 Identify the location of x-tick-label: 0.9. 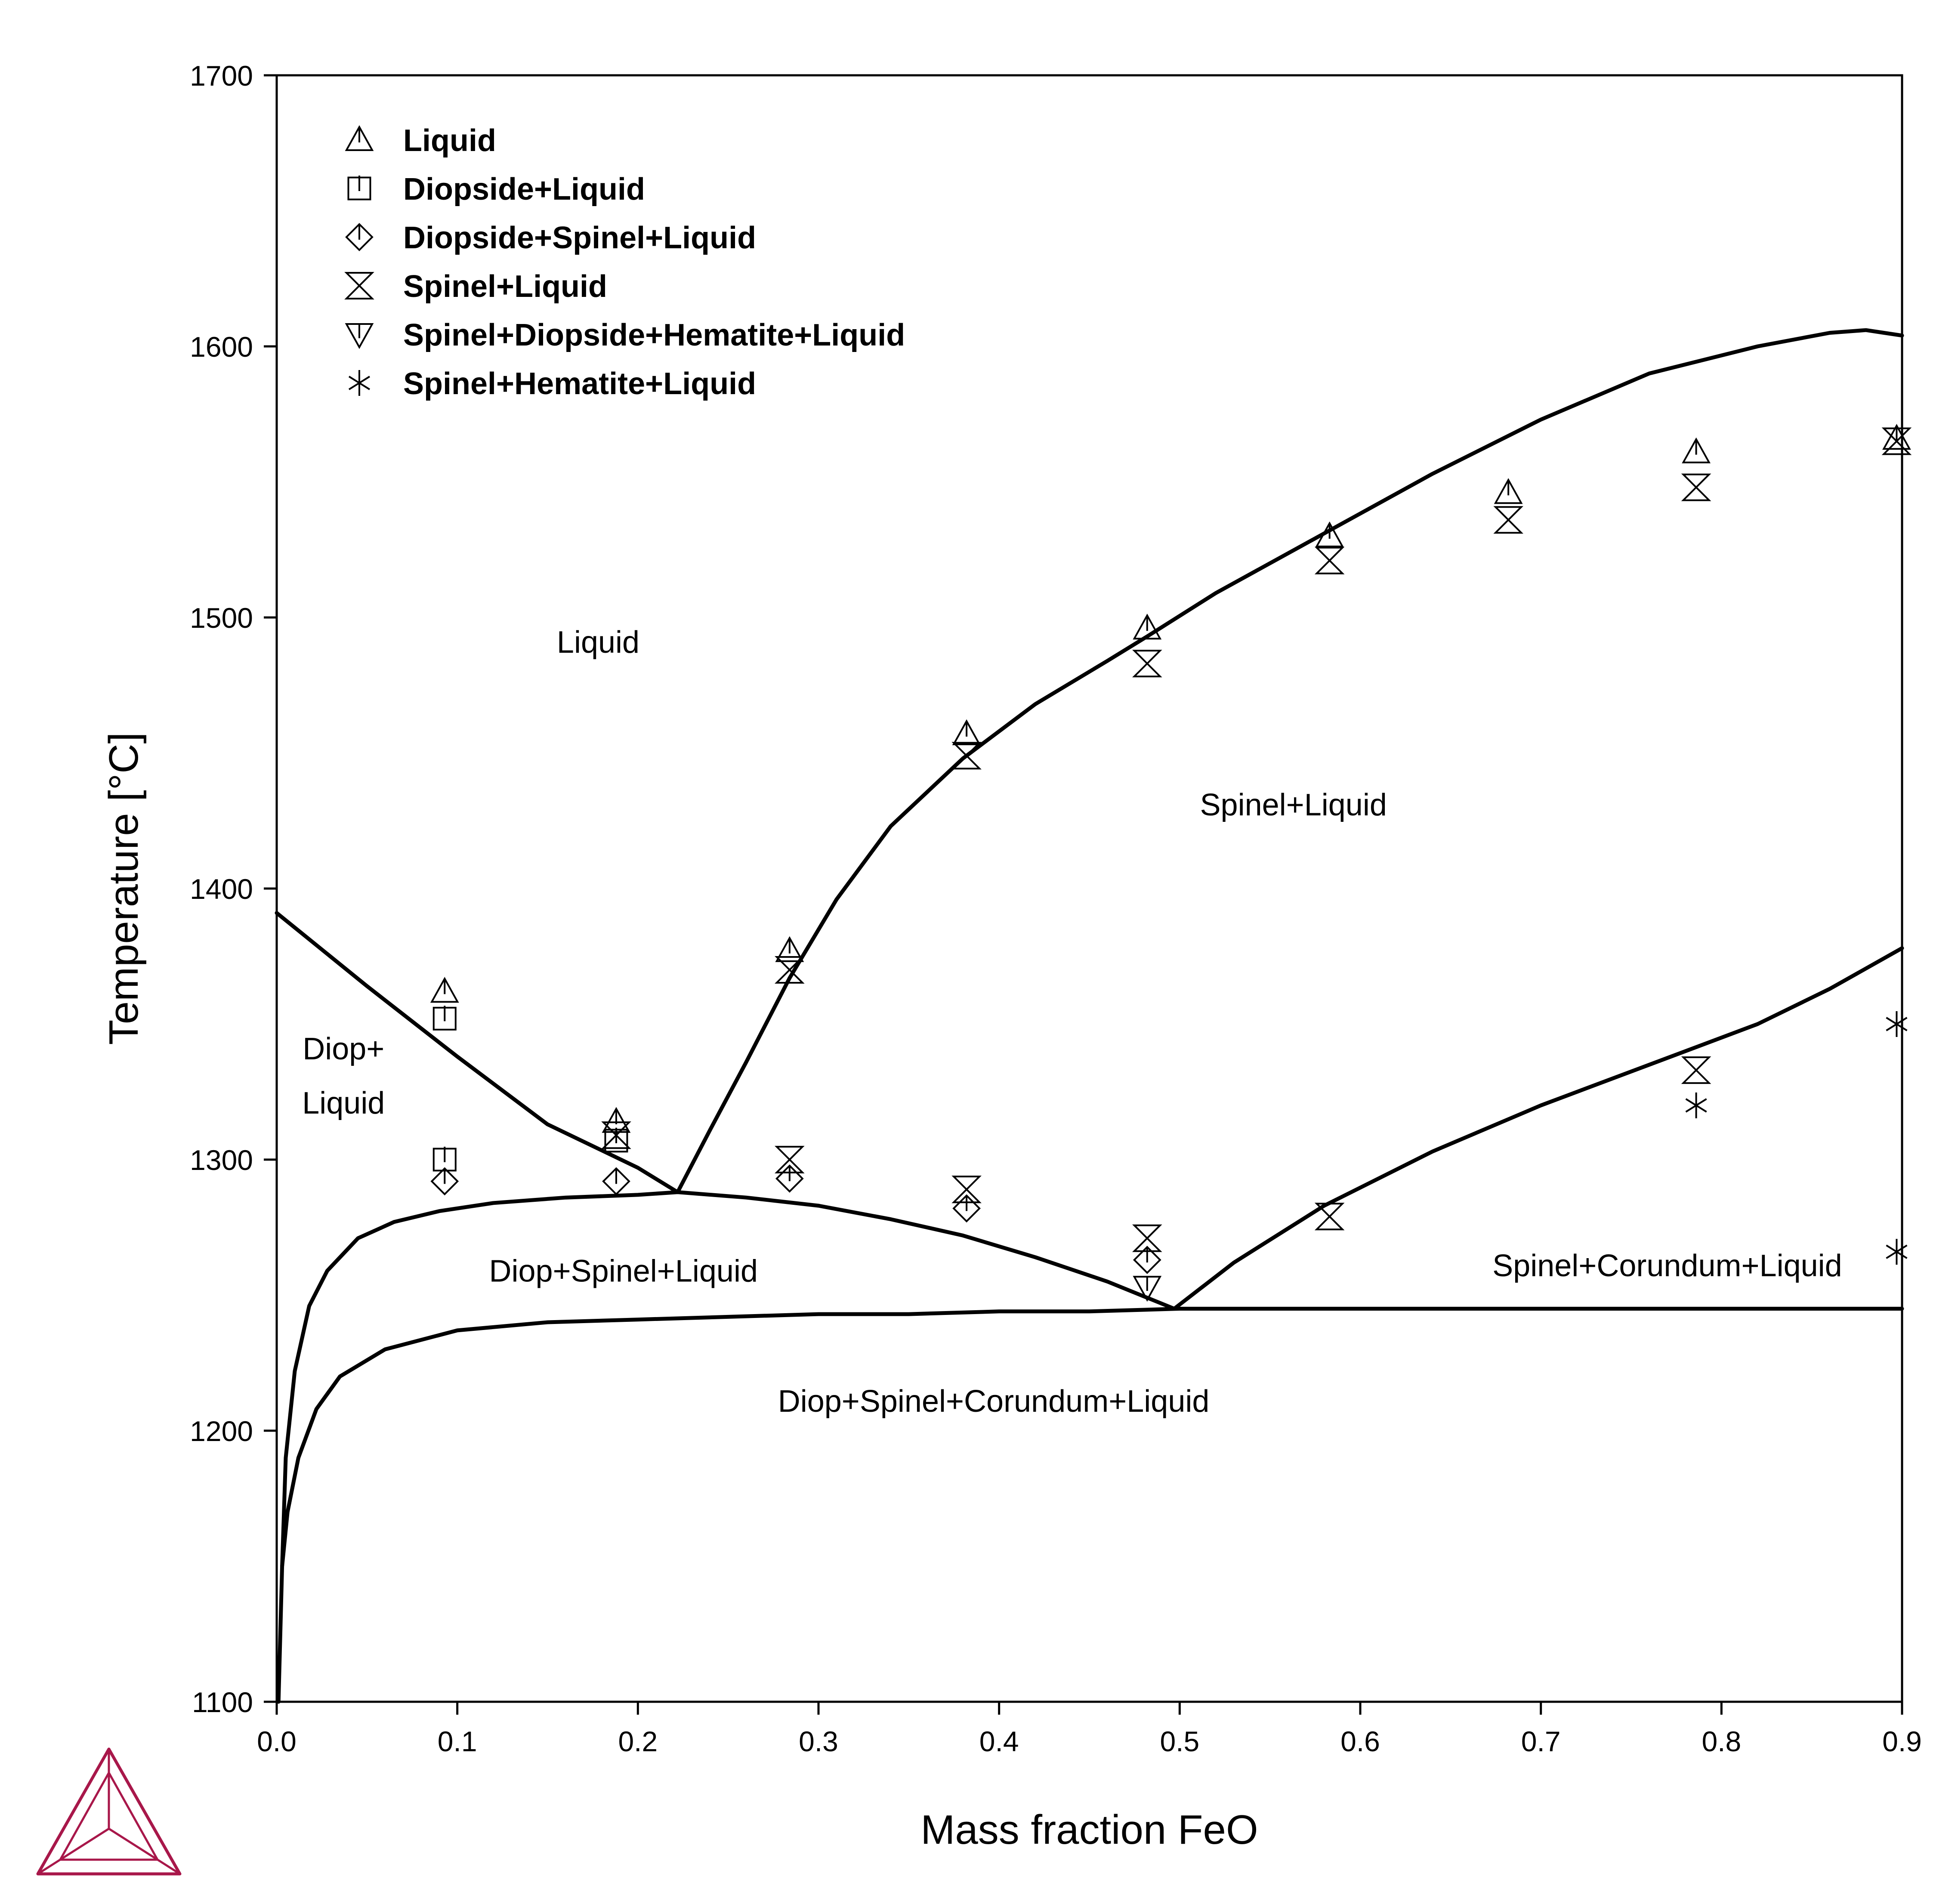
(1902, 1741).